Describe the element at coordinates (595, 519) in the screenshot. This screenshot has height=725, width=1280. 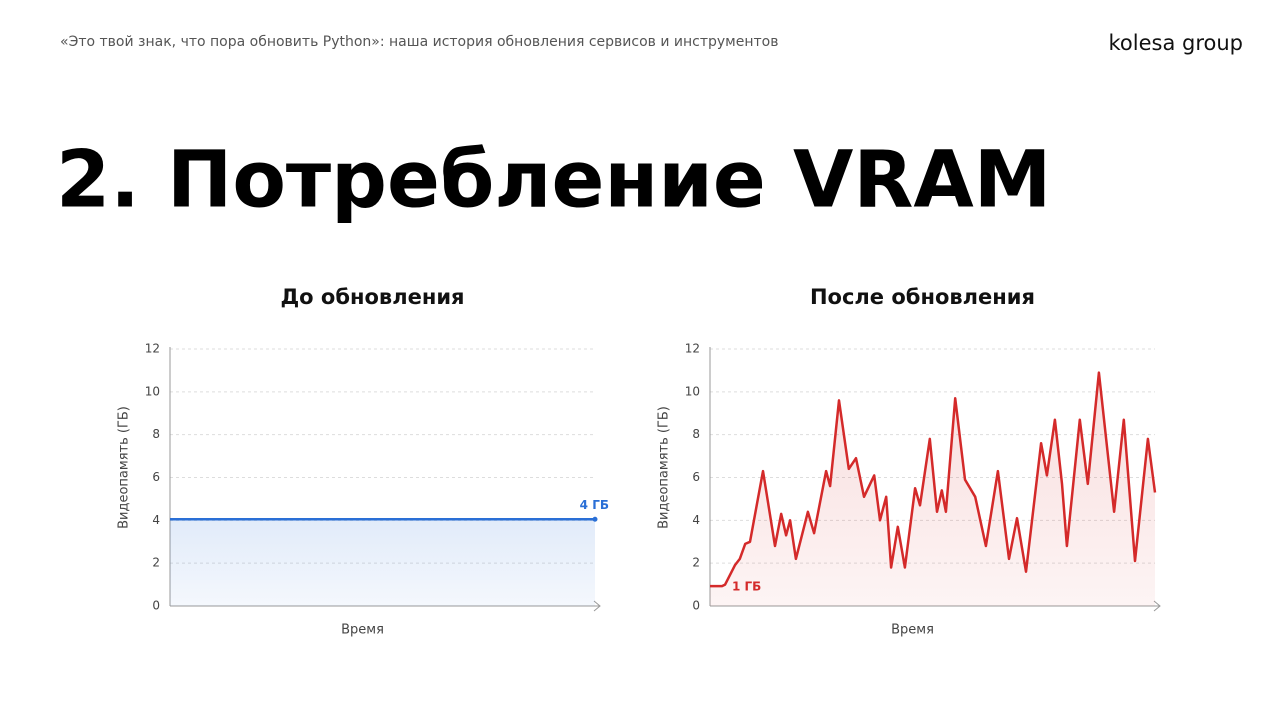
I see `end-point` at that location.